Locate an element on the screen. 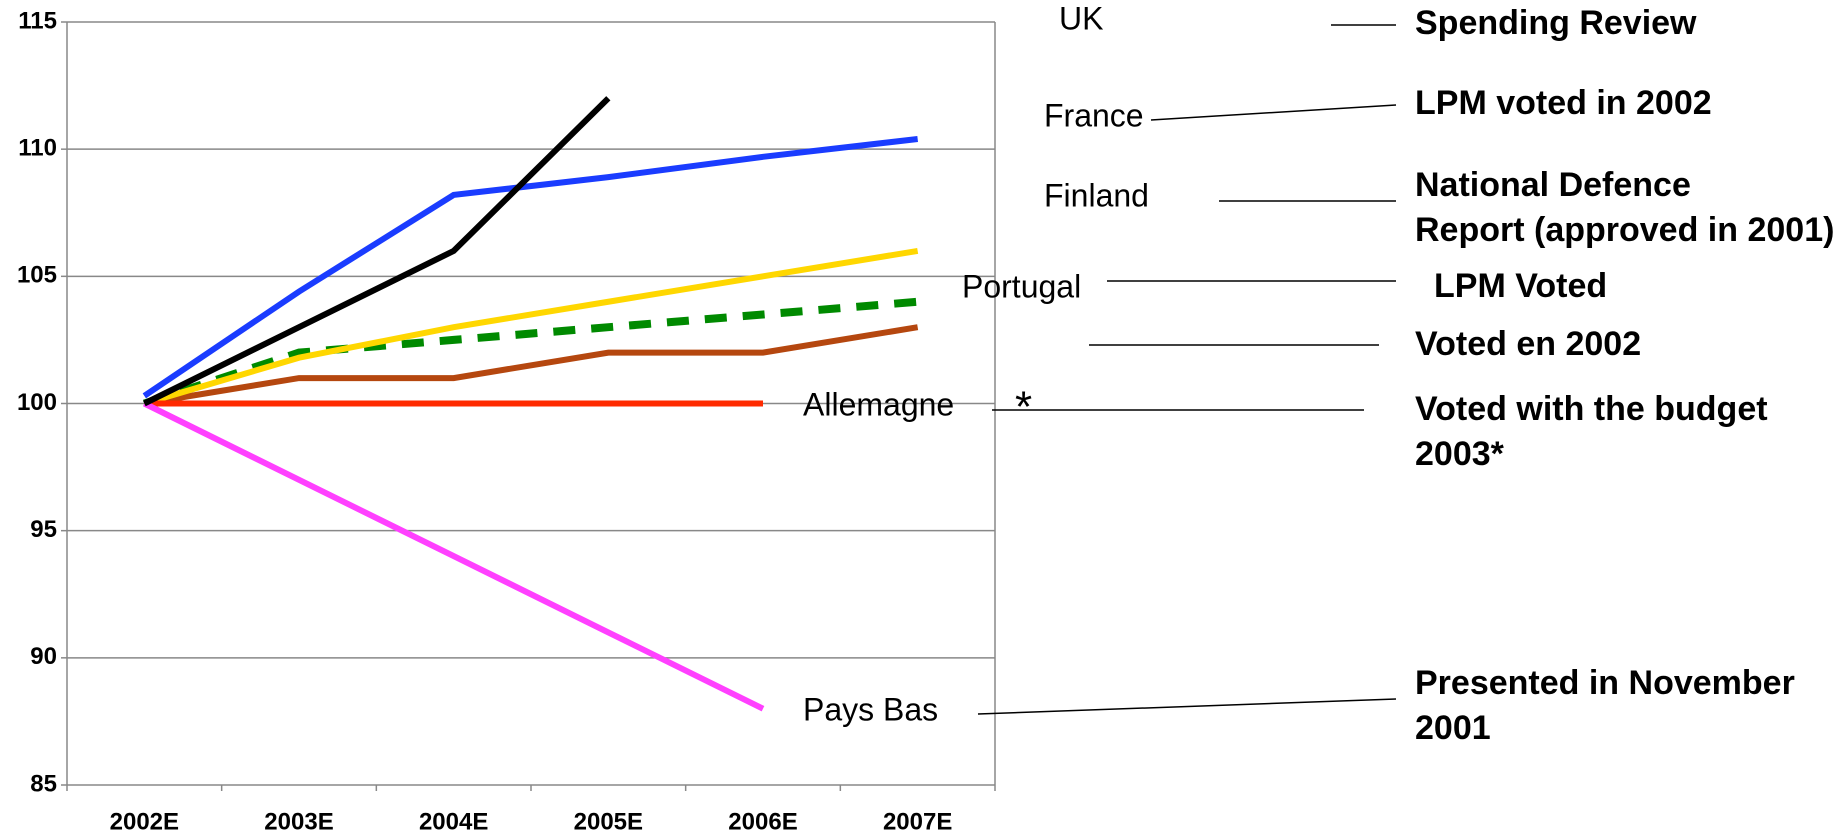 Image resolution: width=1843 pixels, height=832 pixels. x-tick-label: 2002E is located at coordinates (144, 820).